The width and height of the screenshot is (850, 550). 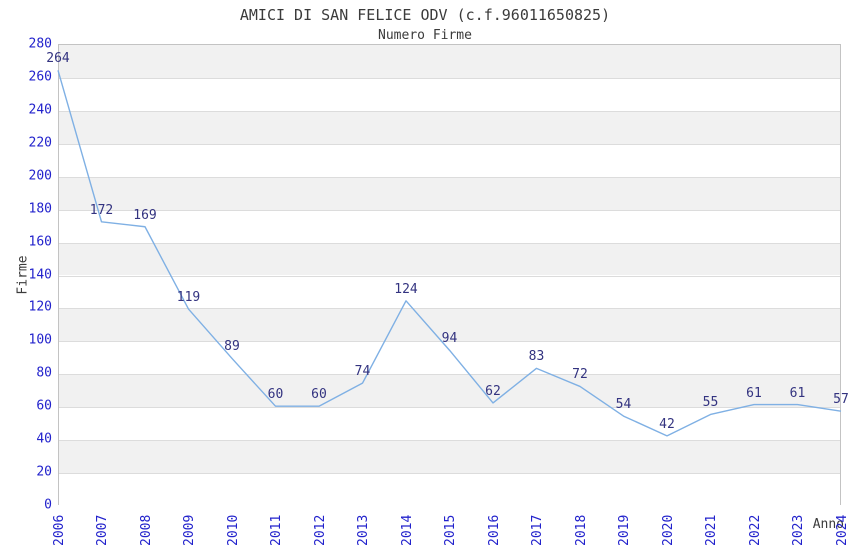 What do you see at coordinates (40, 307) in the screenshot?
I see `y-tick-label: 120` at bounding box center [40, 307].